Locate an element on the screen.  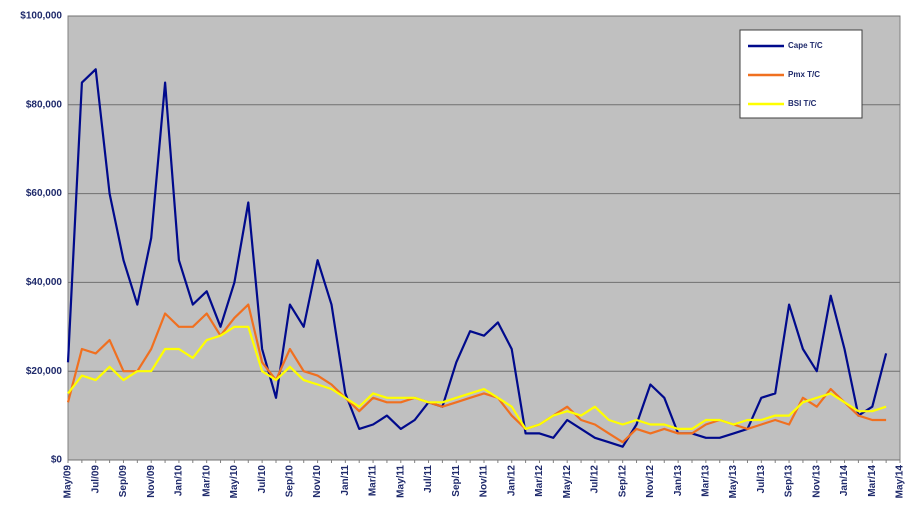
y-tick-label: $40,000 is located at coordinates (44, 282).